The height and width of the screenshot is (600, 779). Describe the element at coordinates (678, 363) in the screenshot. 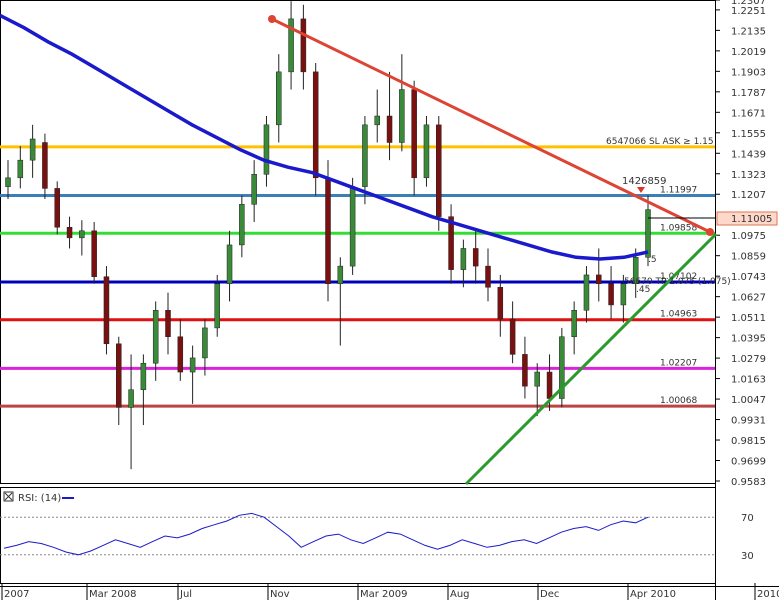

I see `level-label: 1.02207` at that location.